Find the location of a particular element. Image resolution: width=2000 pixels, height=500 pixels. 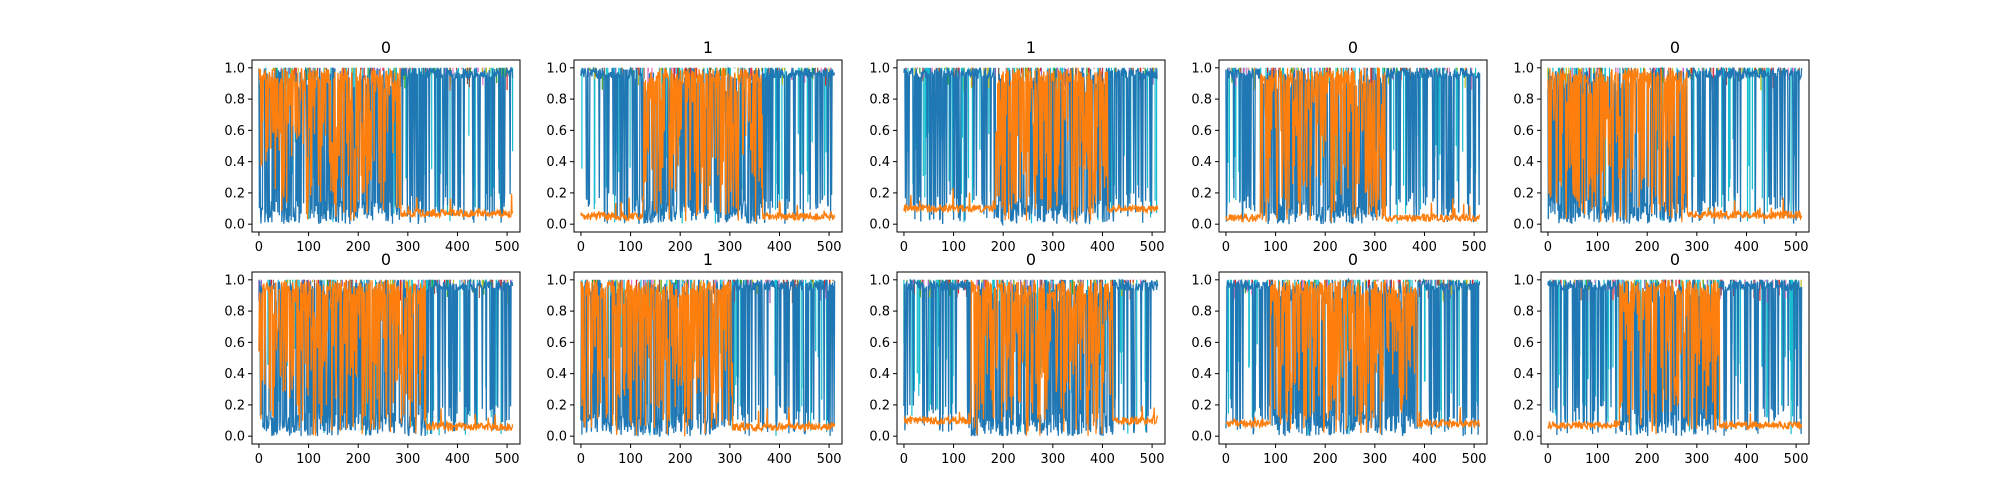

subplot-4: 0 100 200 300 400 500 0.0 0.2 0.4 0.6 0.8 1.0 0 is located at coordinates (1339, 146).